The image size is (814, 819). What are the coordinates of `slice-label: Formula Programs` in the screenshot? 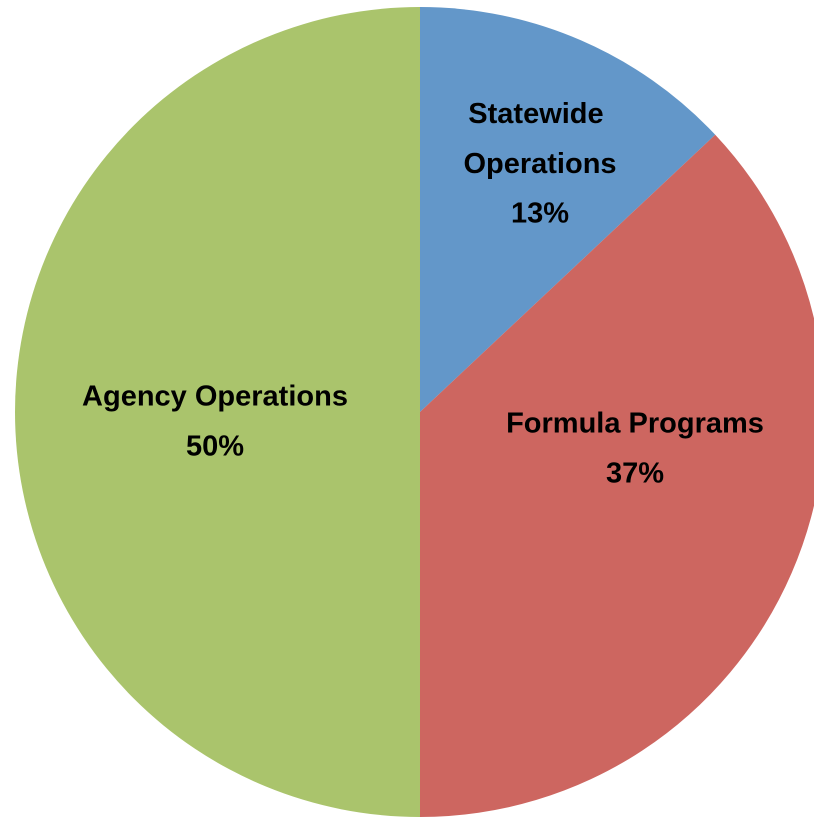 It's located at (635, 424).